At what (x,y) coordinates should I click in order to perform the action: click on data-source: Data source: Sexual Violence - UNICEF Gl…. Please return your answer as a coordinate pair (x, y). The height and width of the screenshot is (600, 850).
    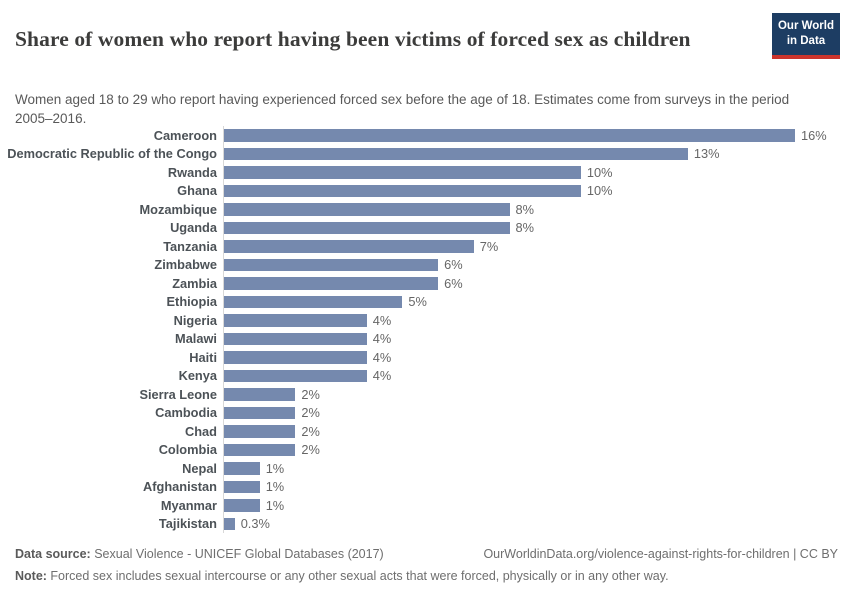
    Looking at the image, I should click on (199, 555).